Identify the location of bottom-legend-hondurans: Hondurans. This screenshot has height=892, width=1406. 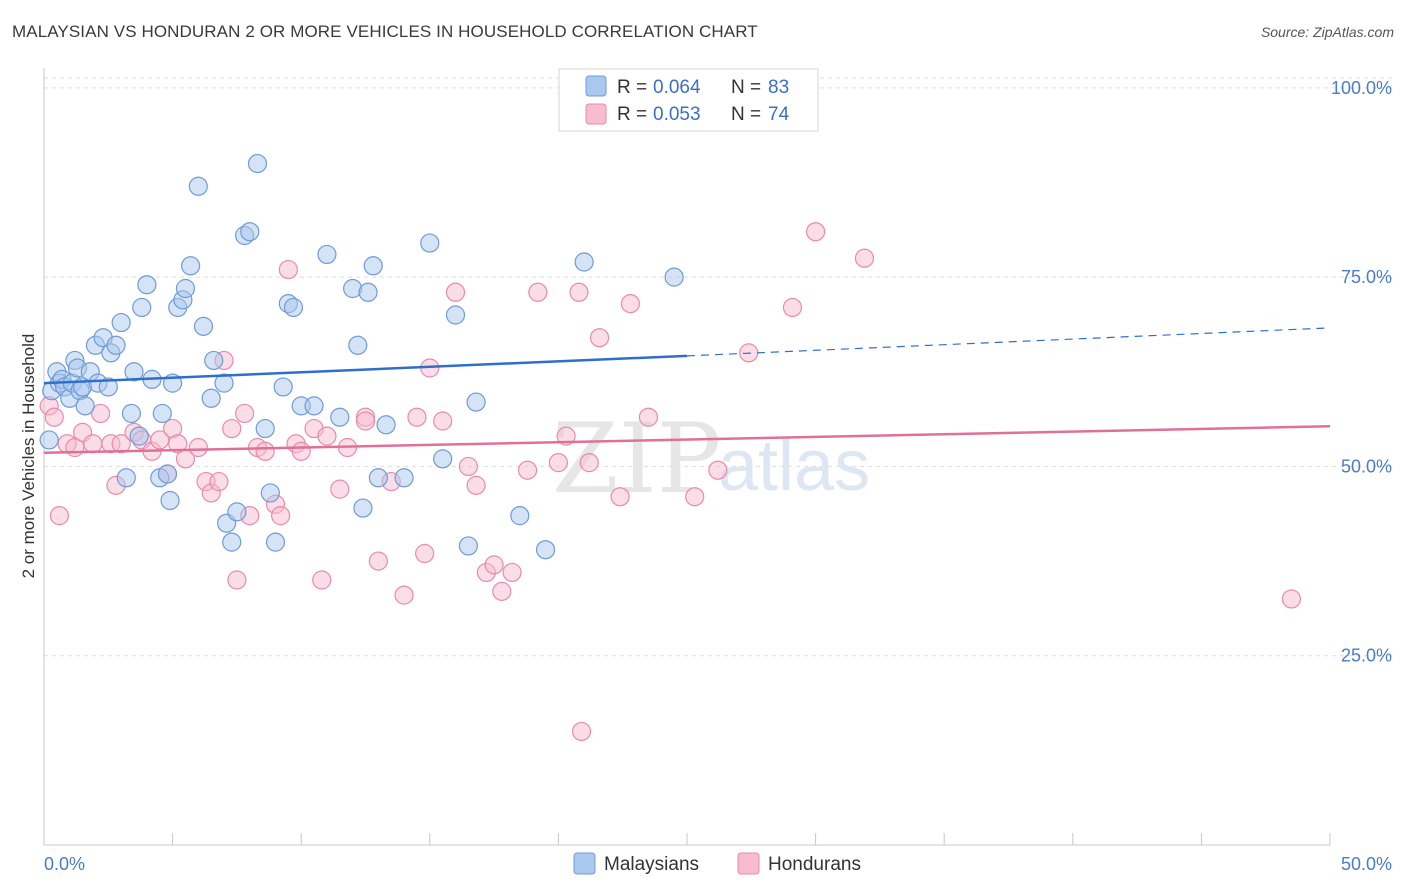
(814, 864).